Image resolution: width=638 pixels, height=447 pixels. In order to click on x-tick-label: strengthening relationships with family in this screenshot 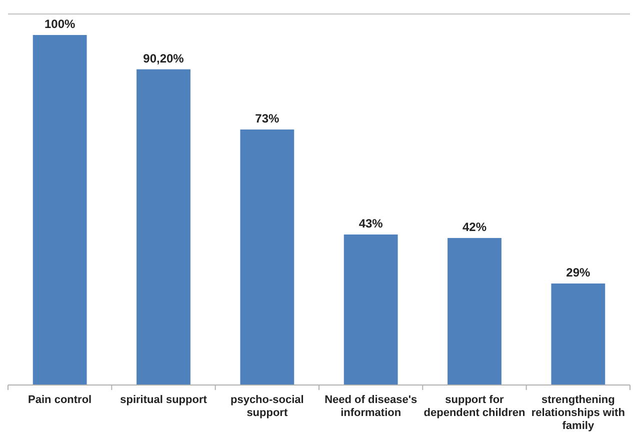, I will do `click(578, 413)`.